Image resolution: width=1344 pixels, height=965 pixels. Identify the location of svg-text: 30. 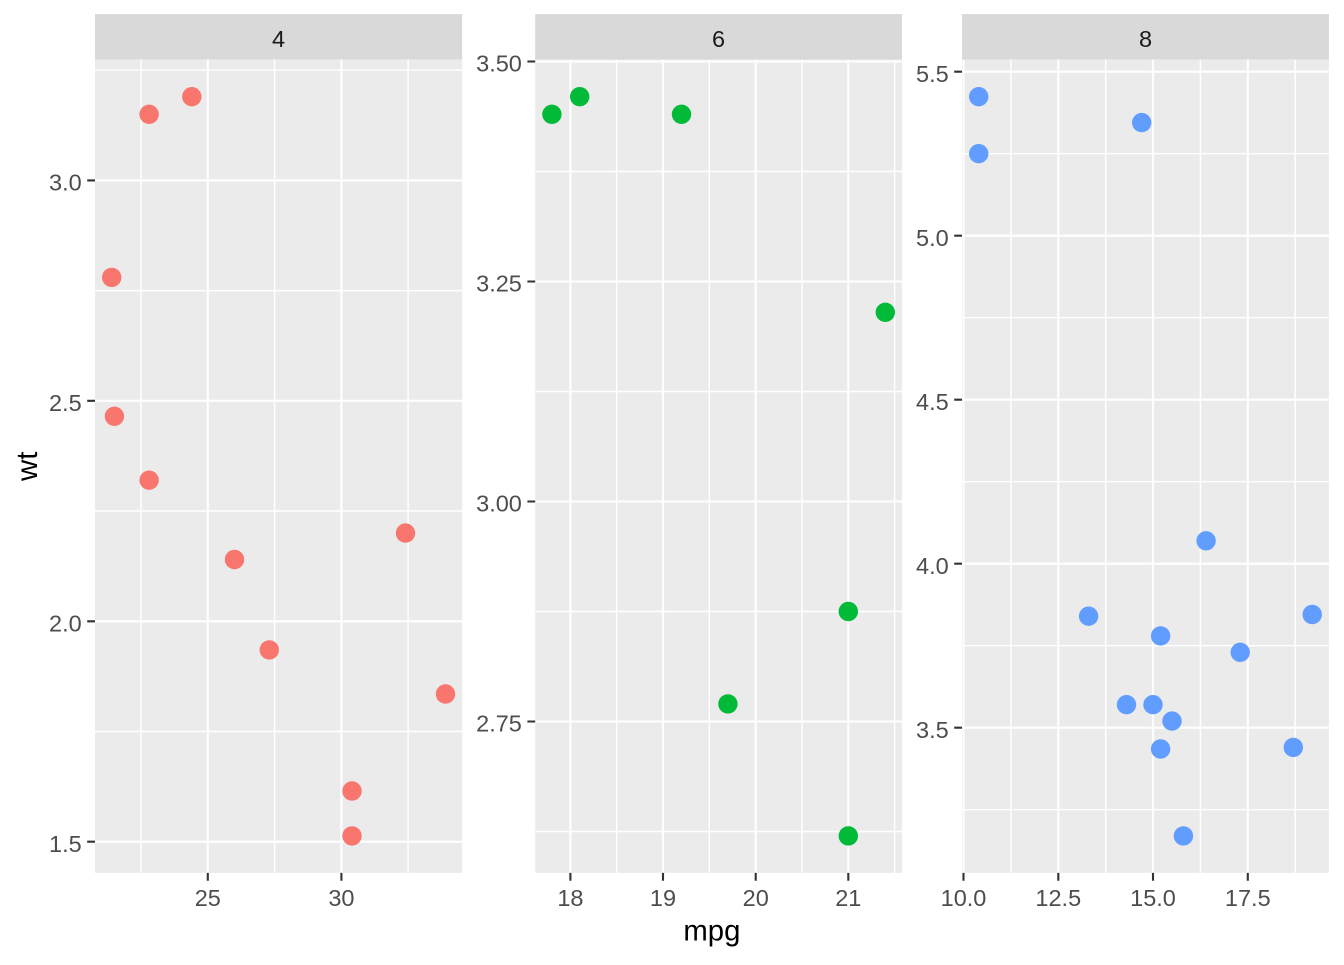
(341, 898).